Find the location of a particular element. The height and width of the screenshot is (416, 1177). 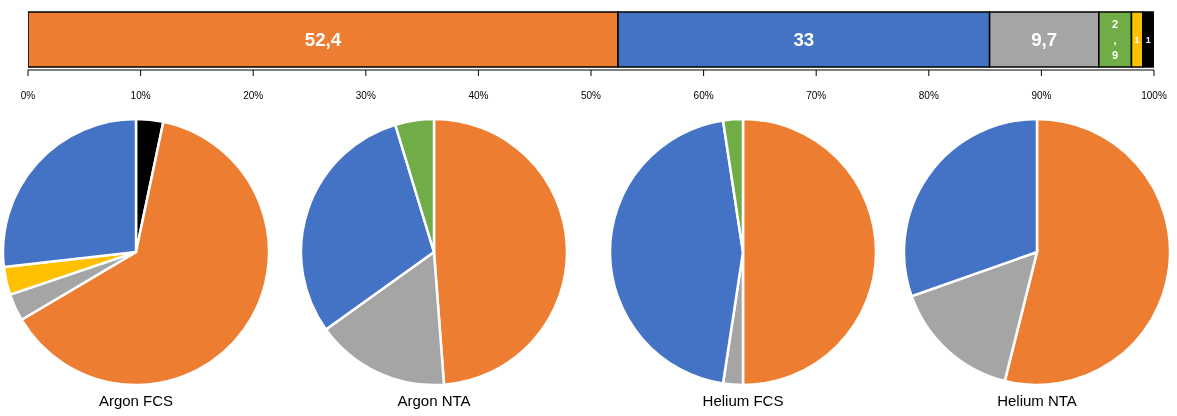

x-tick-label: 50% is located at coordinates (591, 96).